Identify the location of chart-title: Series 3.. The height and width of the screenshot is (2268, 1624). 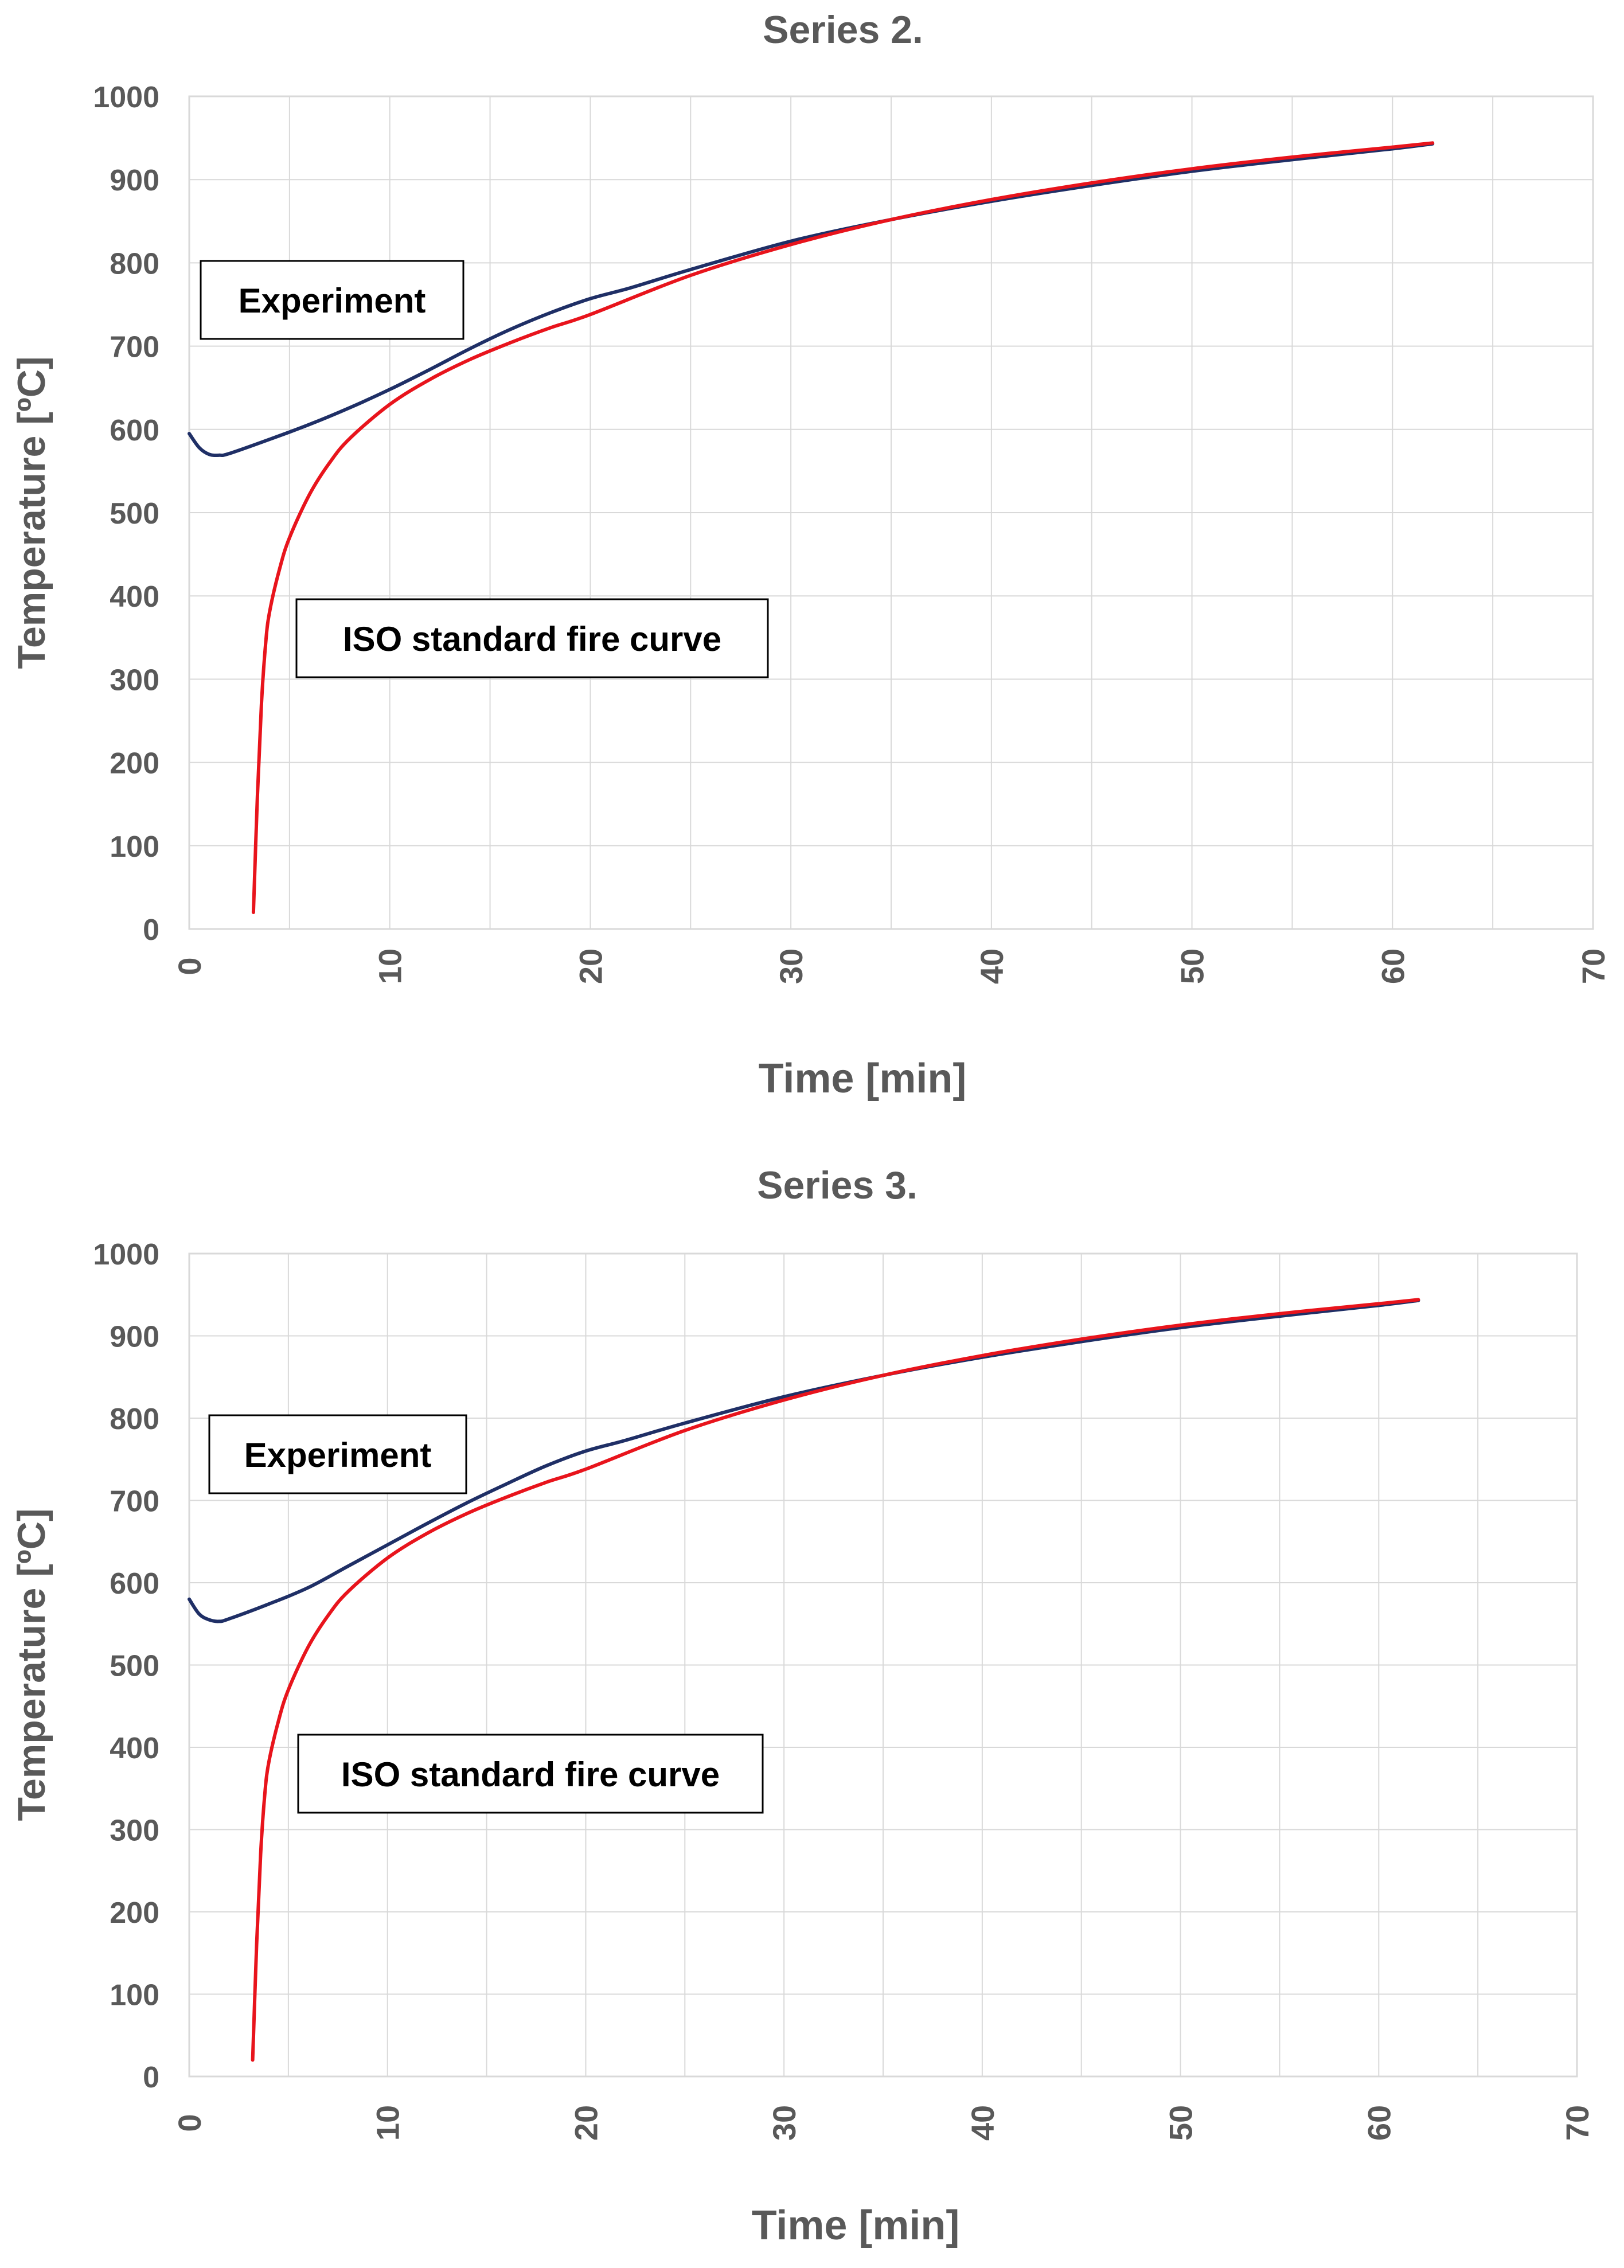
(837, 1185).